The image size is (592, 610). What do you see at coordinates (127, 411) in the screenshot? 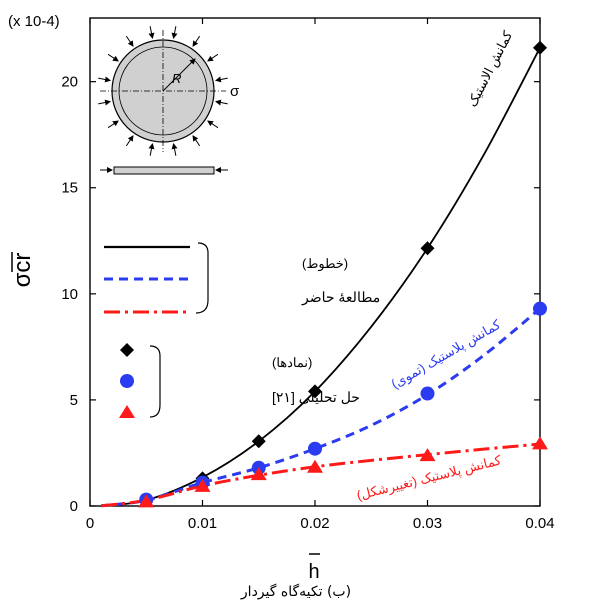
I see `legend-triangle` at bounding box center [127, 411].